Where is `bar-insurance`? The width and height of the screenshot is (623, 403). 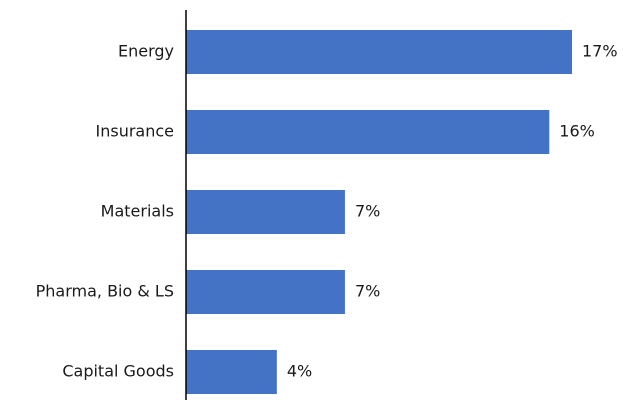
bar-insurance is located at coordinates (368, 132).